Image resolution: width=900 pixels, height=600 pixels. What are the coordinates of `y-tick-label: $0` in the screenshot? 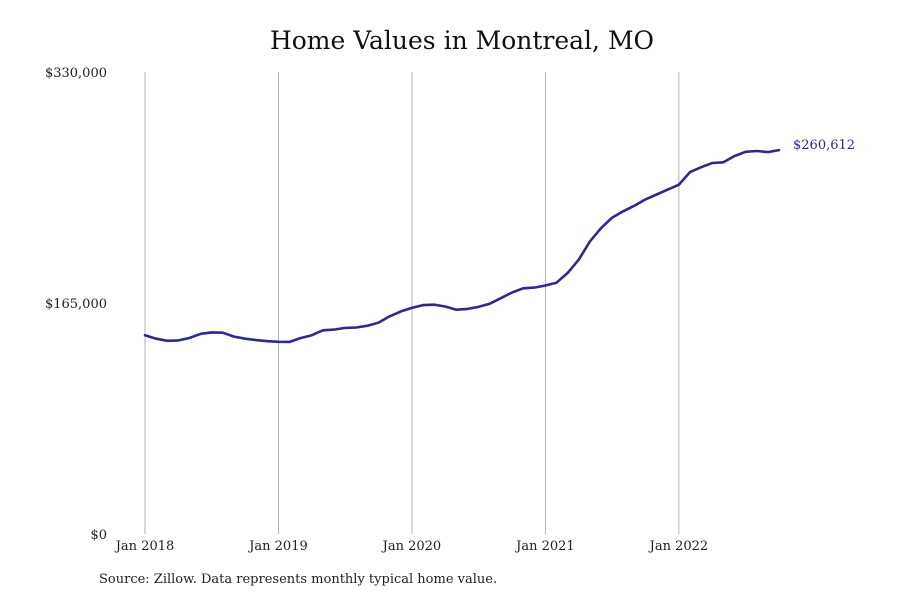 It's located at (98, 535).